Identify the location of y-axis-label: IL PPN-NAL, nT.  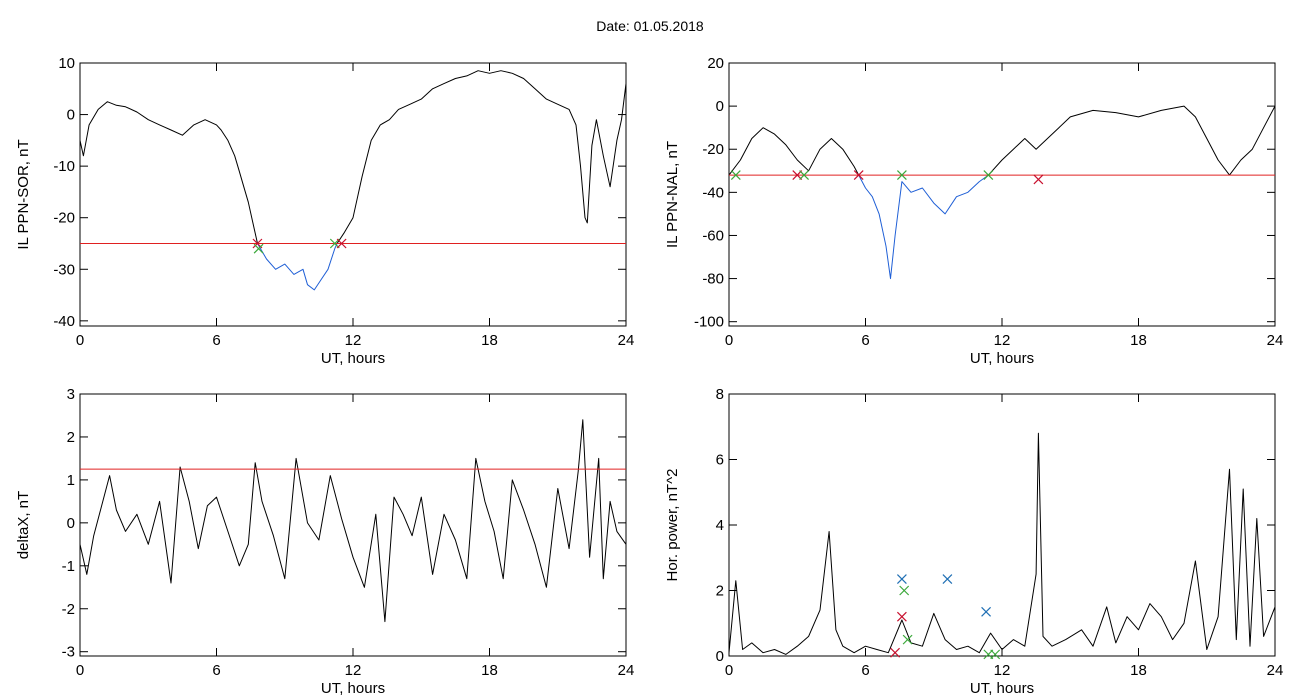
(672, 194).